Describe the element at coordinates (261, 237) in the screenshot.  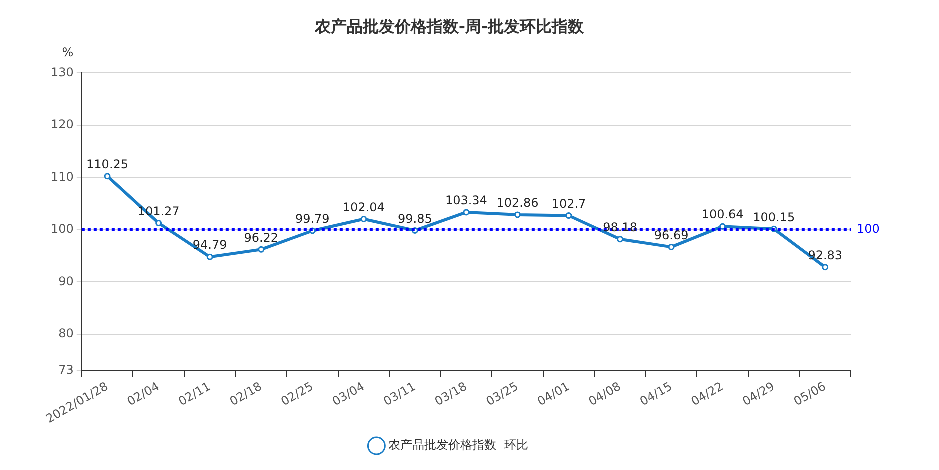
I see `data-label: 96.22` at that location.